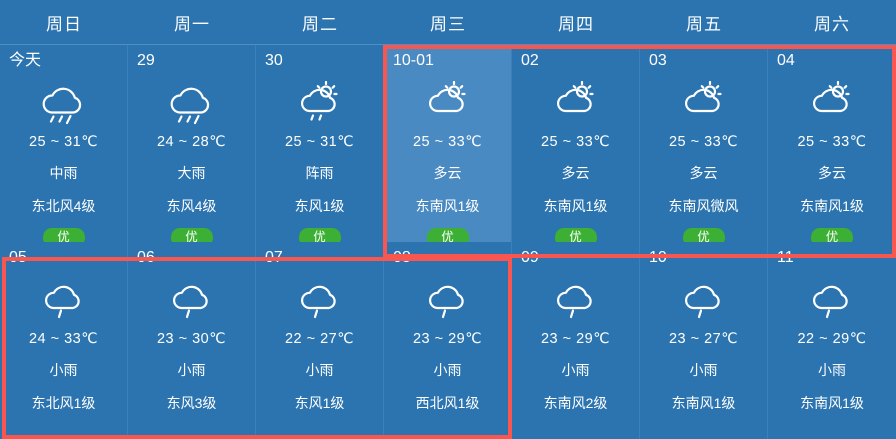  I want to click on day-label: 05, so click(18, 257).